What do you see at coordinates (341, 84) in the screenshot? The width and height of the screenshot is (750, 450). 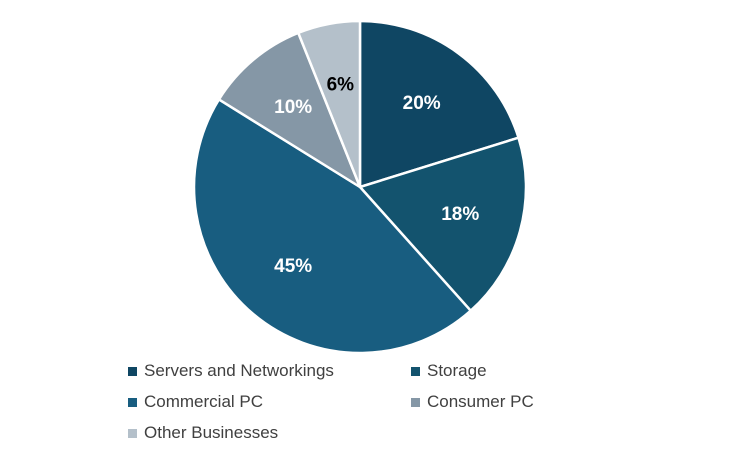 I see `slice-value-label: 6%` at bounding box center [341, 84].